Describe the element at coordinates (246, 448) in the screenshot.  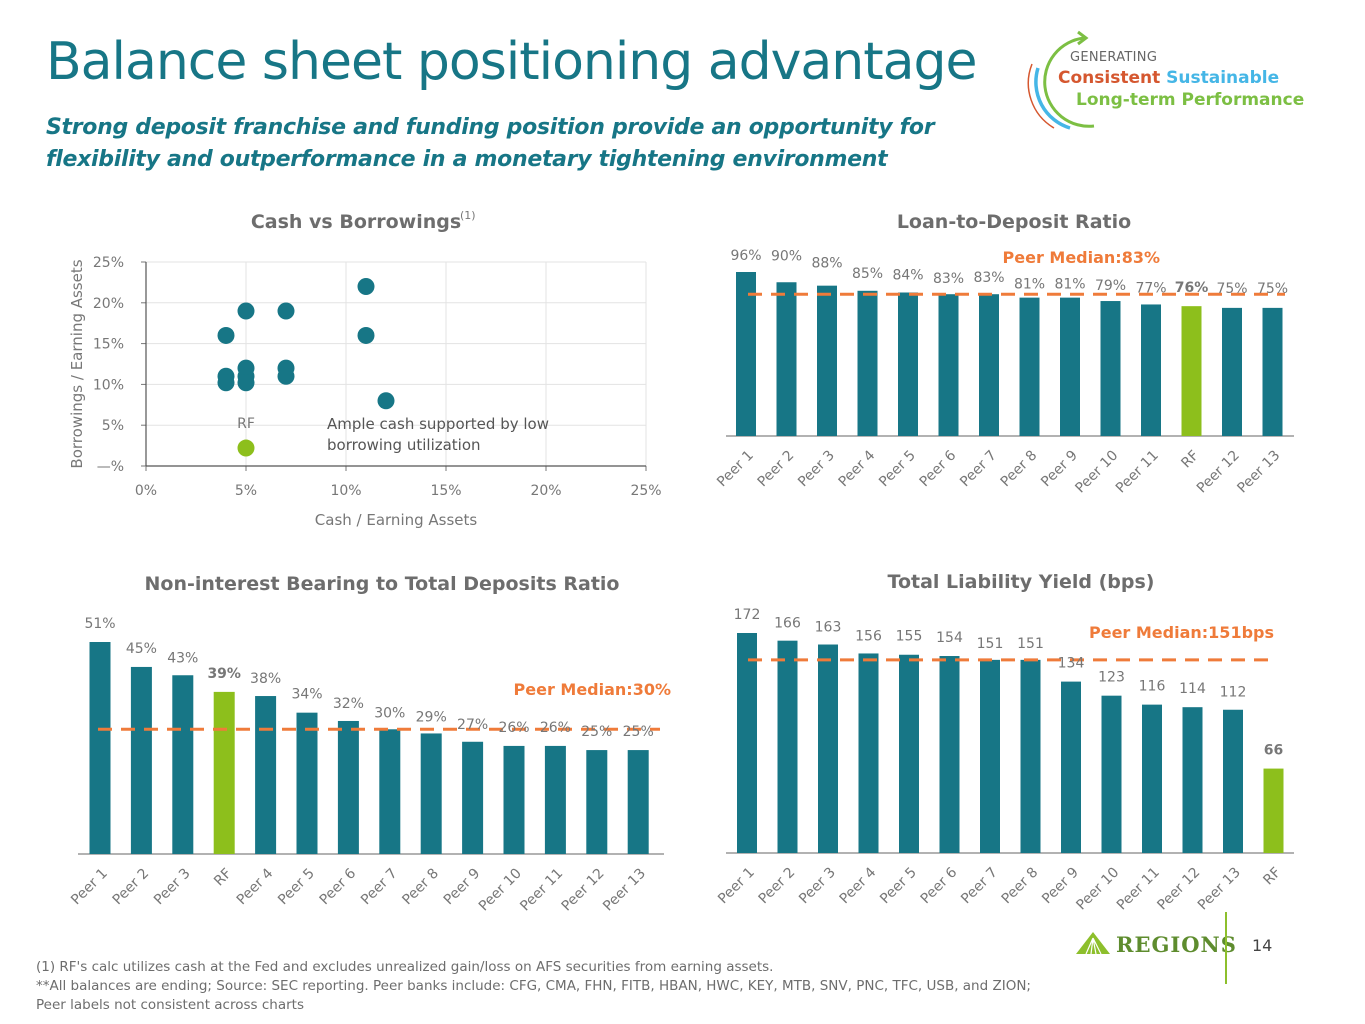
I see `scatter-point-rf` at that location.